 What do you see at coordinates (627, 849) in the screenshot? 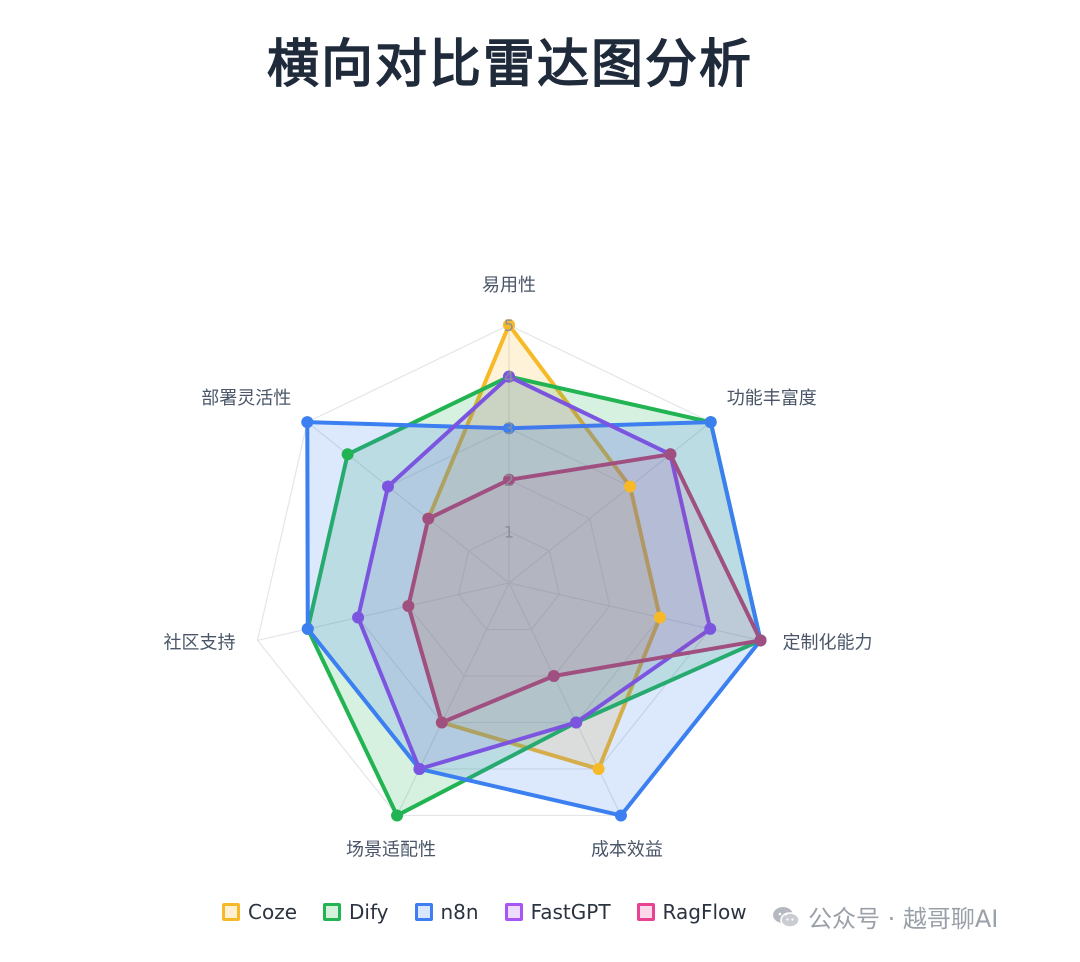
I see `axis-label-3: 成本效益` at bounding box center [627, 849].